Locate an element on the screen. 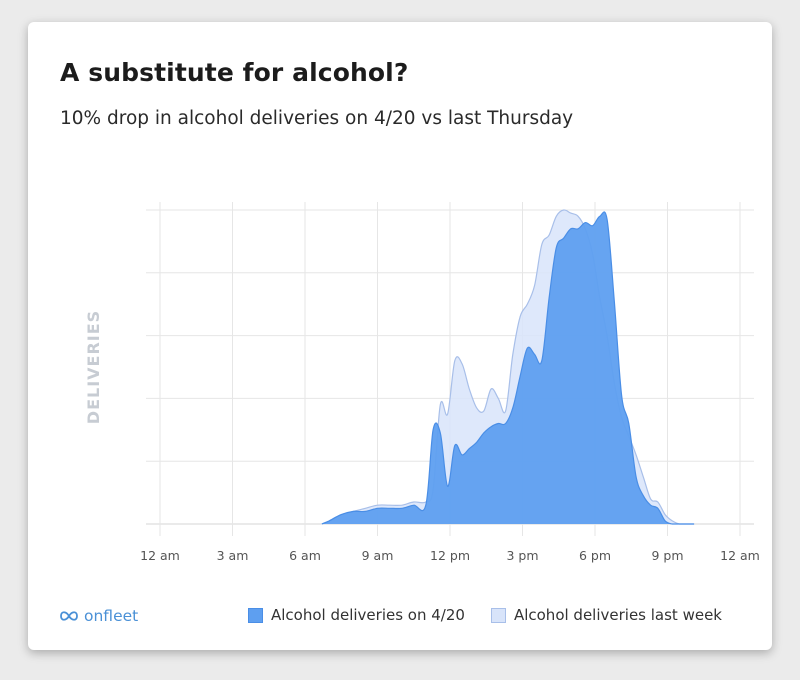 This screenshot has height=680, width=800. infinity-icon is located at coordinates (69, 616).